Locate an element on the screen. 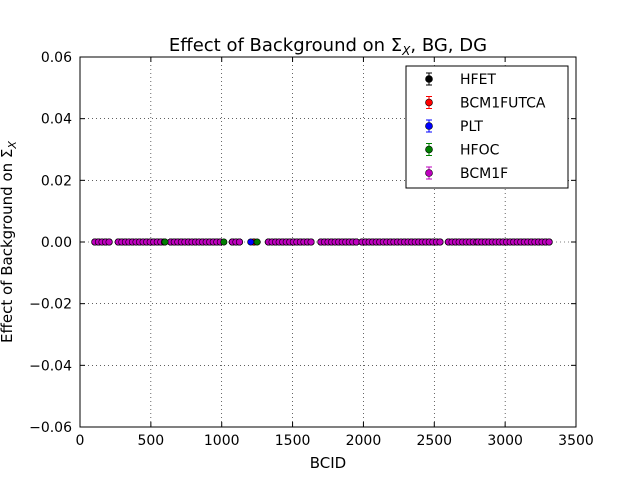 This screenshot has height=480, width=640. legend-marker-hfoc is located at coordinates (429, 149).